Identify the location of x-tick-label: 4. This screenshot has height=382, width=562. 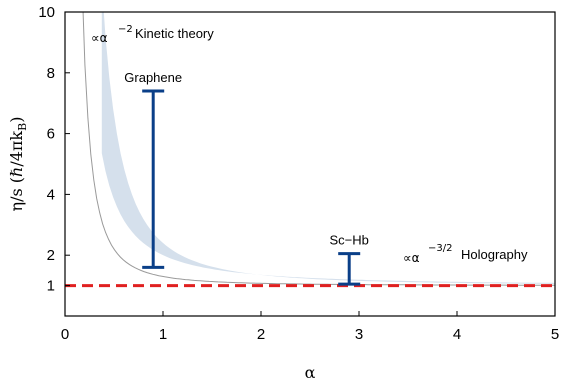
(457, 334).